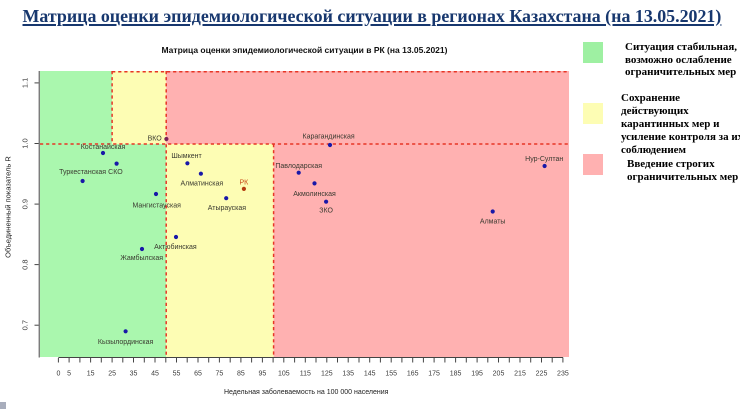 Image resolution: width=740 pixels, height=409 pixels. Describe the element at coordinates (141, 258) in the screenshot. I see `svg-text: Жамбылская` at that location.